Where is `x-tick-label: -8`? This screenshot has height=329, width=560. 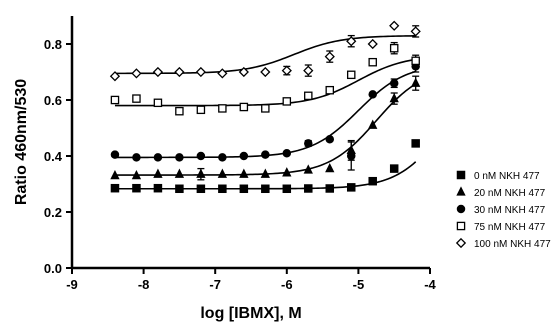 x-tick-label: -8 is located at coordinates (144, 284).